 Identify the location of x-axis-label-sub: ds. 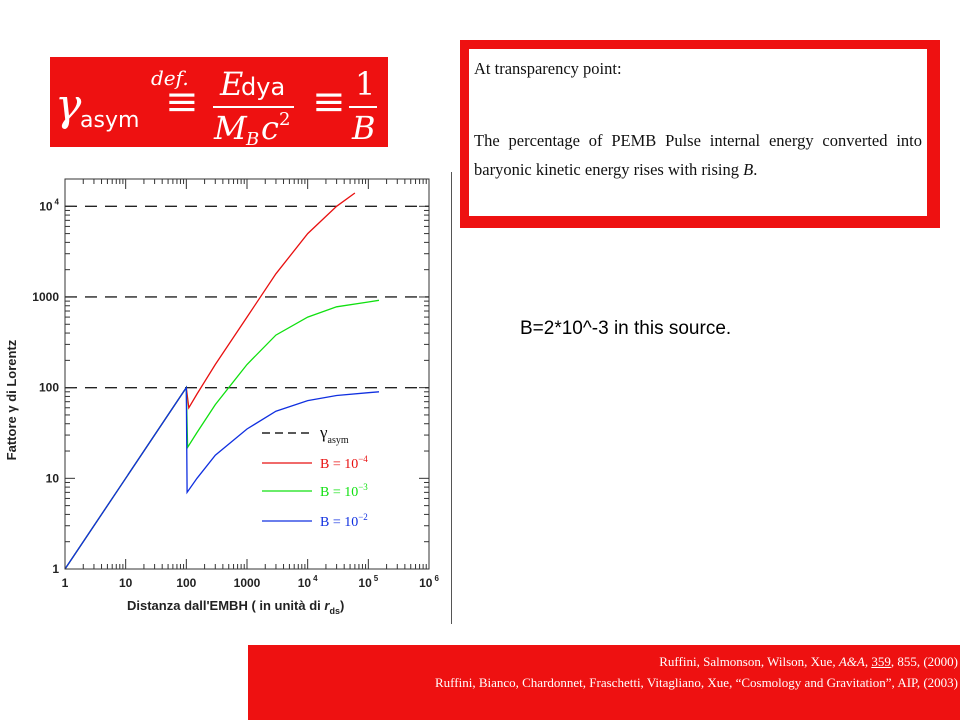
(334, 611).